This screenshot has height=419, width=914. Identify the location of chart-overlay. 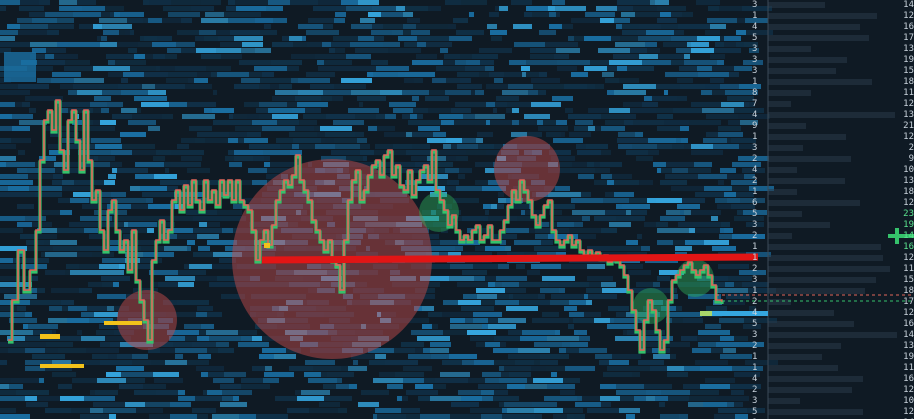
(587, 265).